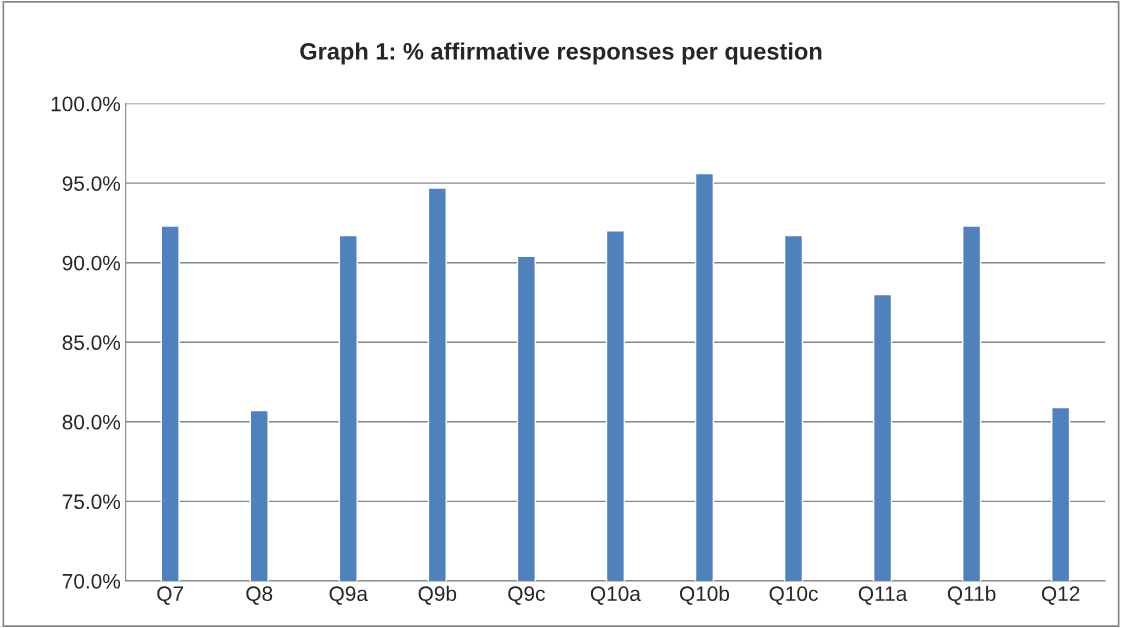 The width and height of the screenshot is (1122, 628). I want to click on x-tick-label: Q8, so click(259, 595).